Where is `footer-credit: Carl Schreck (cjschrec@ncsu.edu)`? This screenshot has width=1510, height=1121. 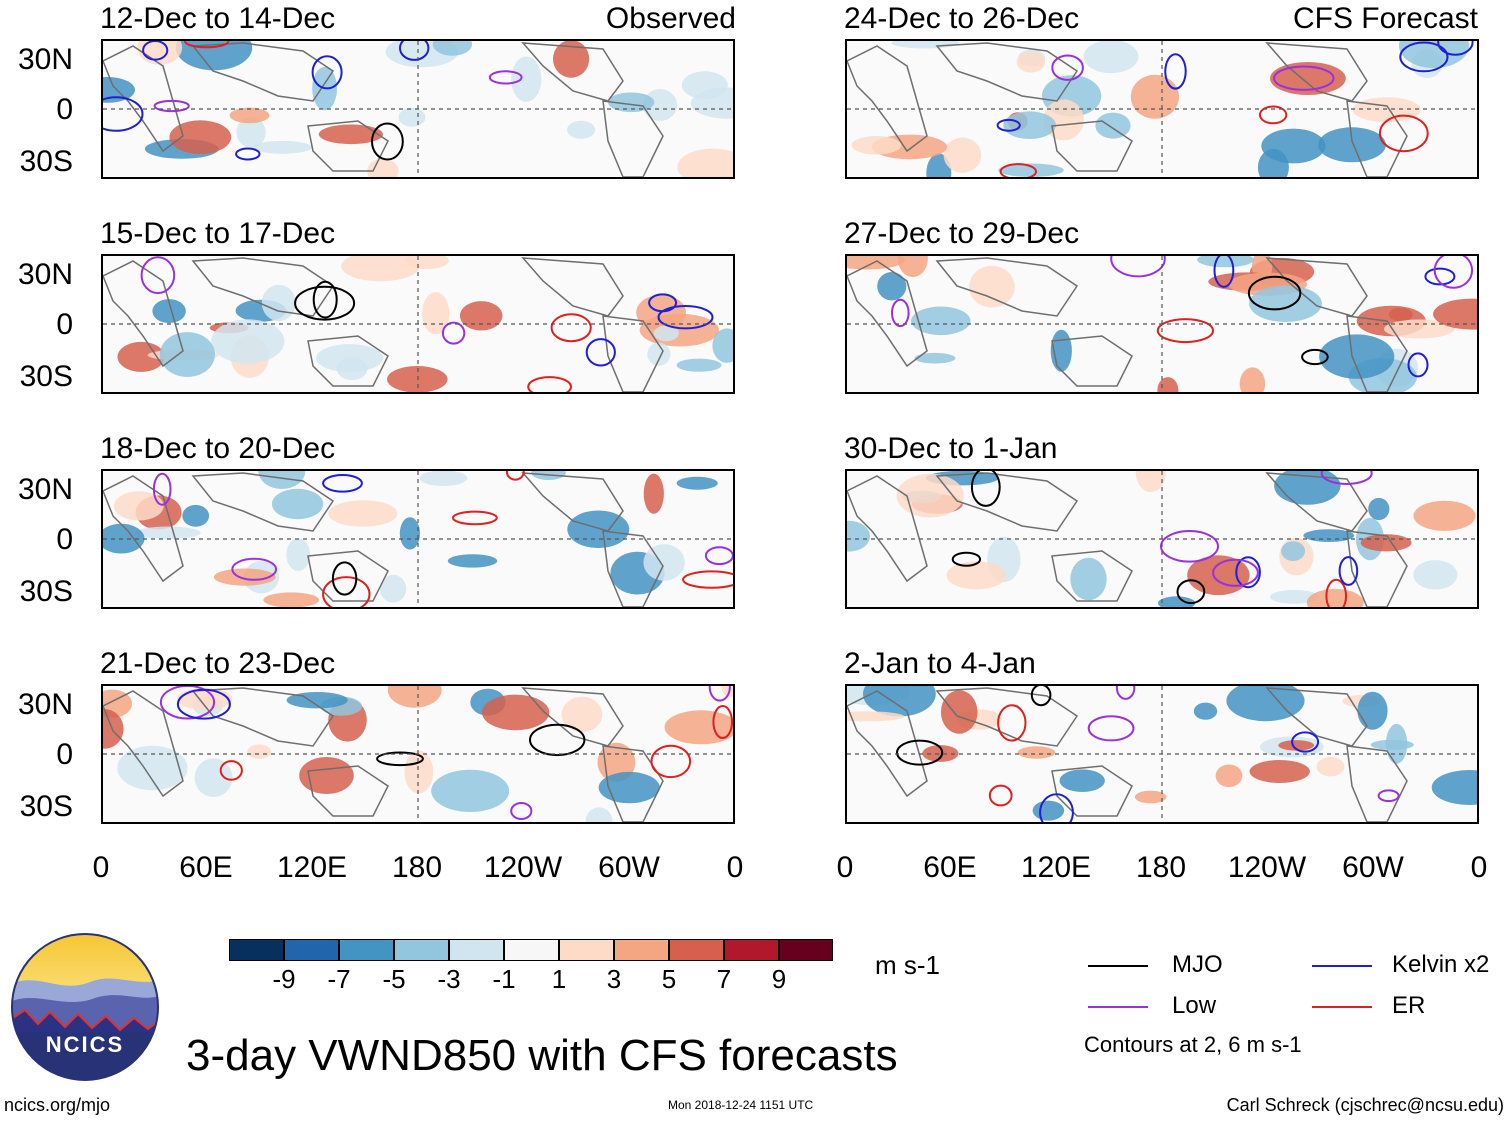 footer-credit: Carl Schreck (cjschrec@ncsu.edu) is located at coordinates (1365, 1105).